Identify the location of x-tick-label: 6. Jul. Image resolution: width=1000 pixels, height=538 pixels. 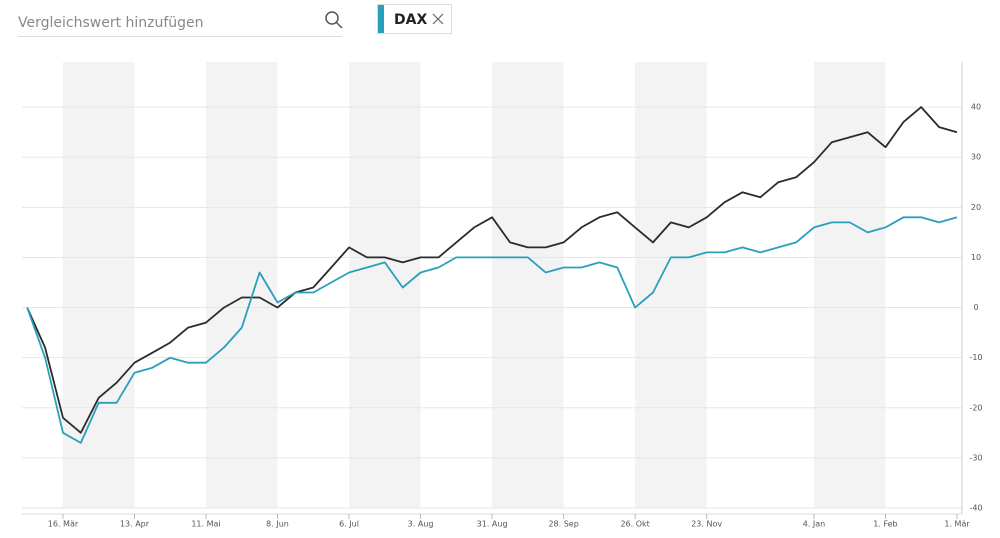
(349, 524).